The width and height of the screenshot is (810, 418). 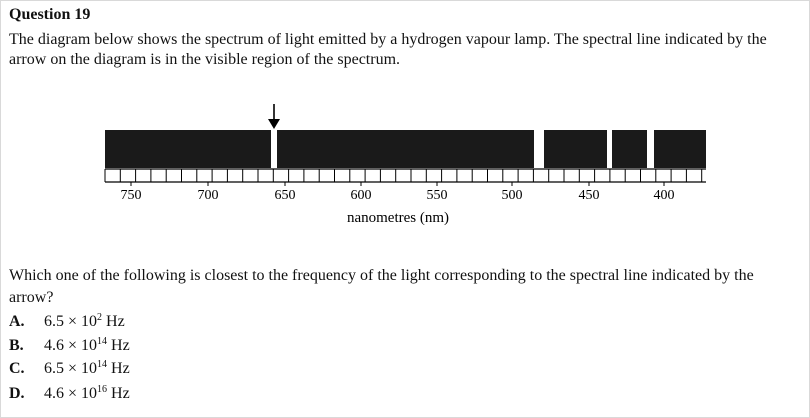 What do you see at coordinates (664, 195) in the screenshot?
I see `tick-label: 400` at bounding box center [664, 195].